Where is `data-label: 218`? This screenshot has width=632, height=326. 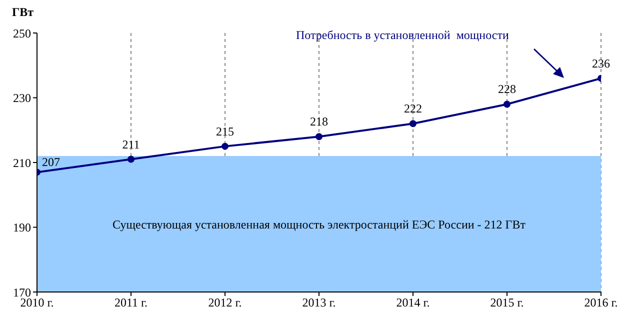
data-label: 218 is located at coordinates (319, 121).